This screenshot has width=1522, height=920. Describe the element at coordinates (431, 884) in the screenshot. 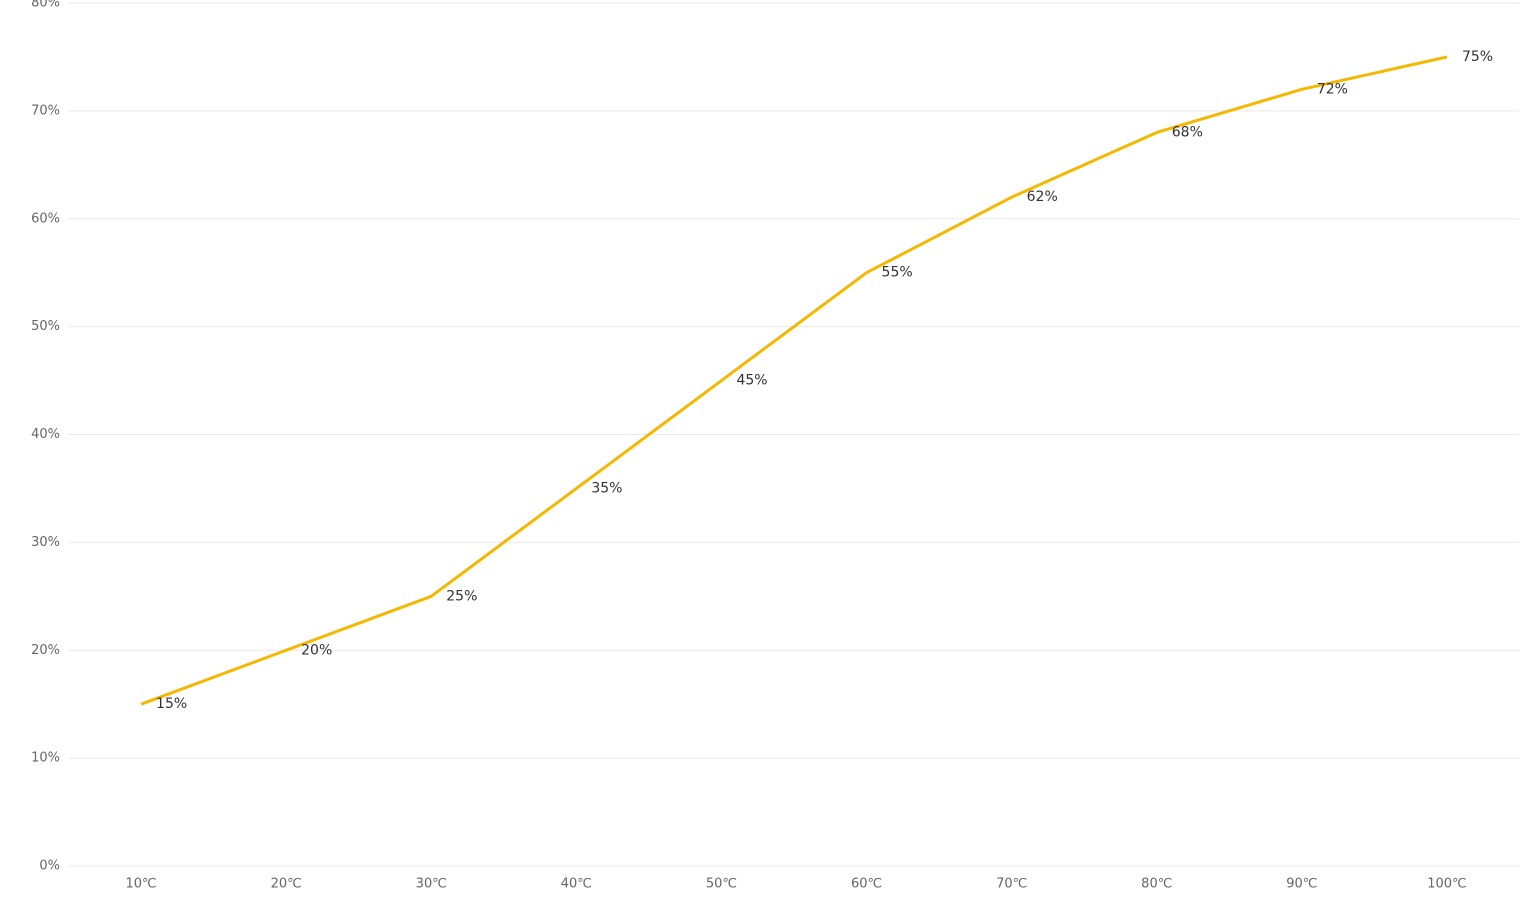

I see `x-tick-label: 30℃` at that location.